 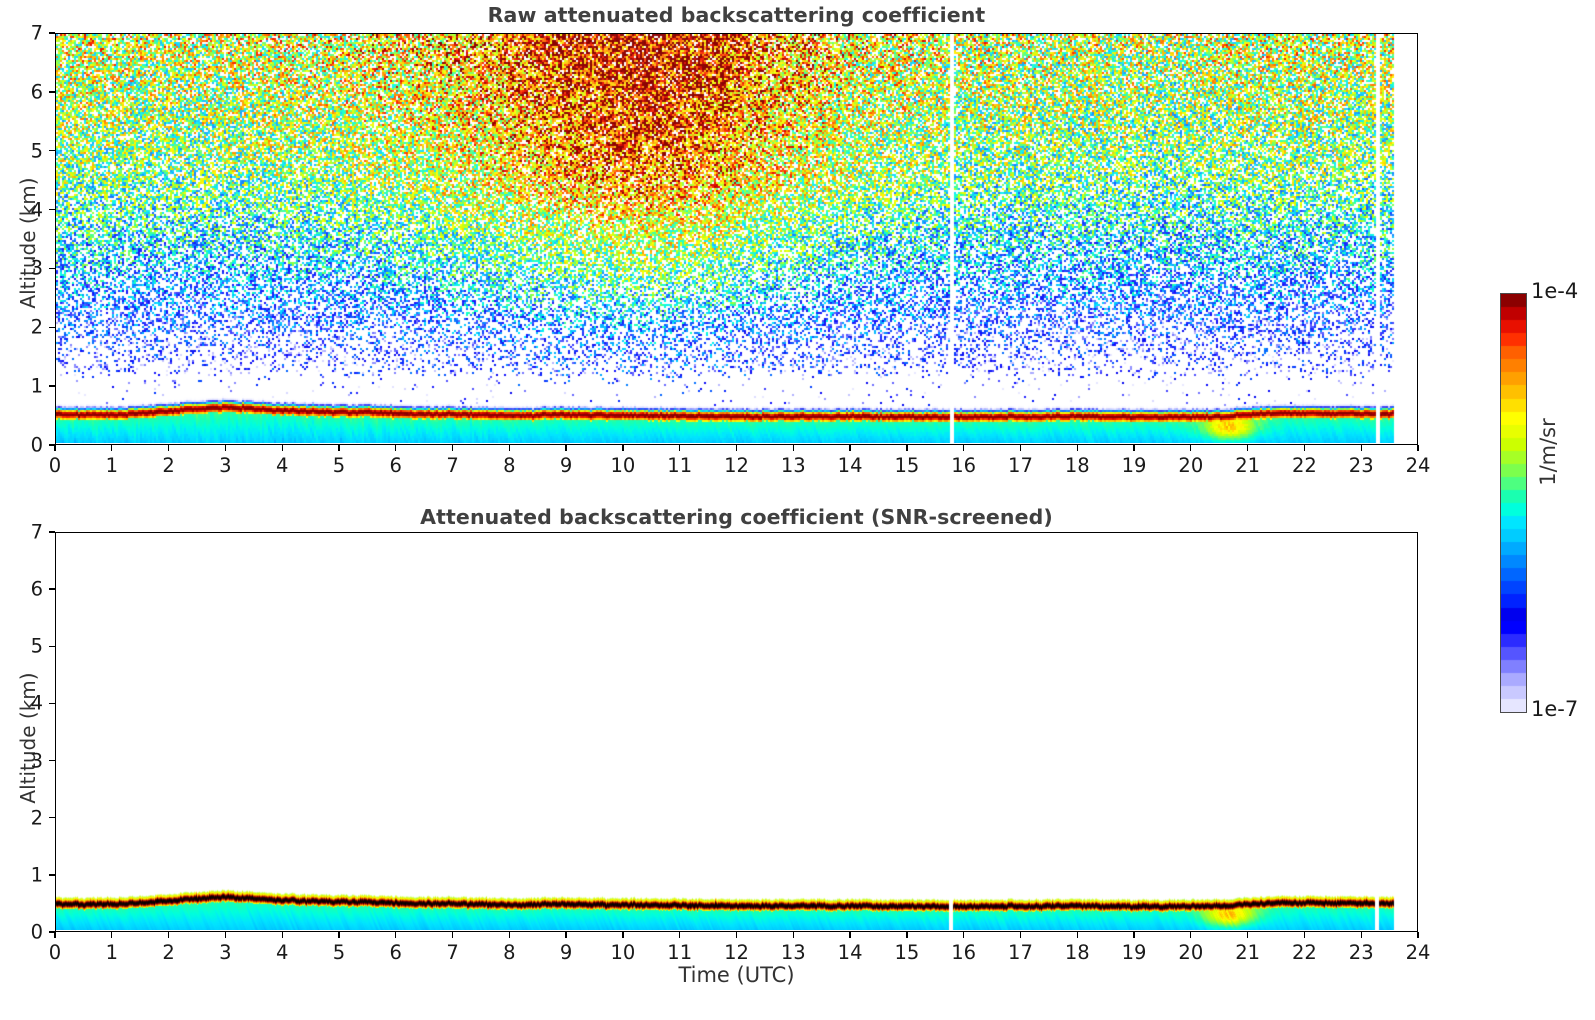 I want to click on x-tick-label-9-top: 9, so click(x=566, y=465).